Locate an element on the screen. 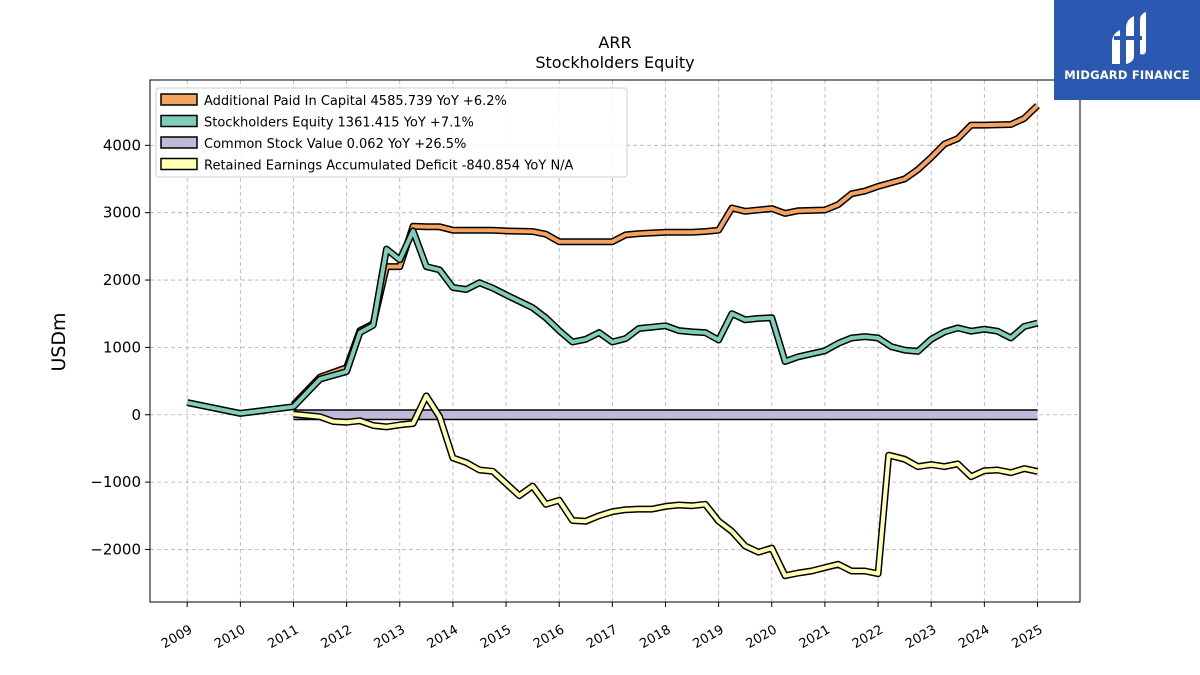  logo-mark-icon is located at coordinates (1129, 38).